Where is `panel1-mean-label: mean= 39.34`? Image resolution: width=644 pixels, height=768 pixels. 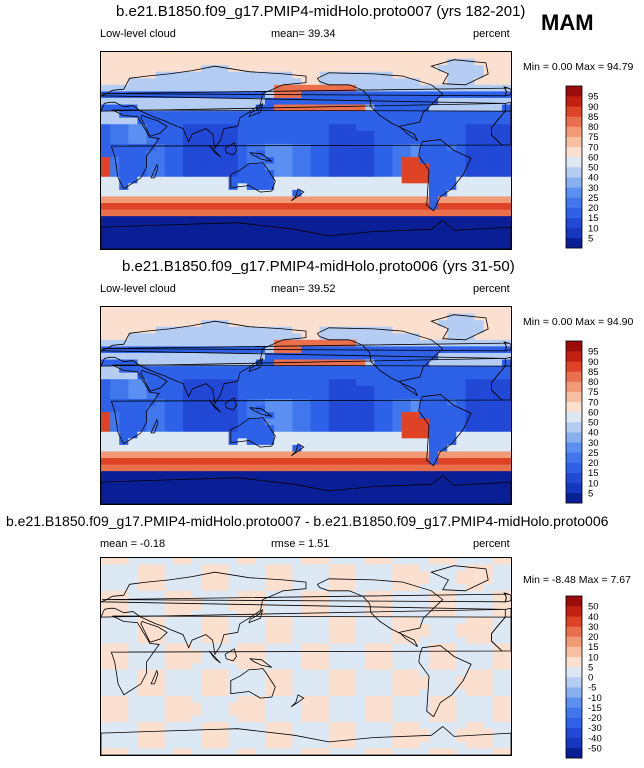 panel1-mean-label: mean= 39.34 is located at coordinates (303, 34).